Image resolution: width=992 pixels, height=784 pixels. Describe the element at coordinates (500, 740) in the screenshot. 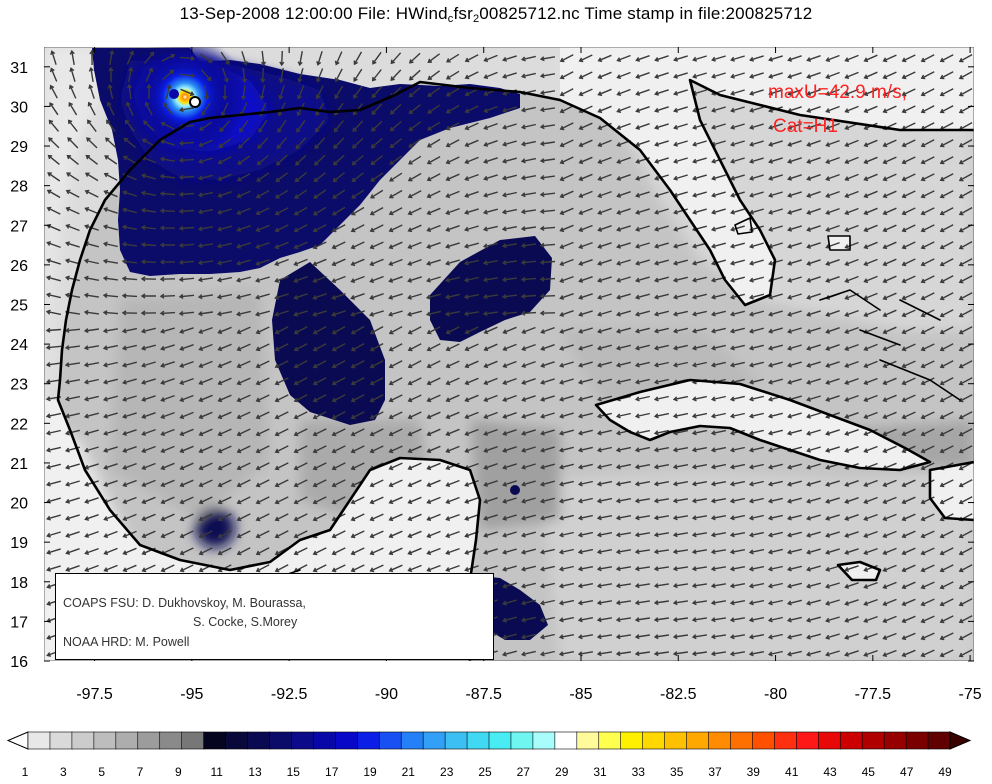

I see `colorbar-swatch` at that location.